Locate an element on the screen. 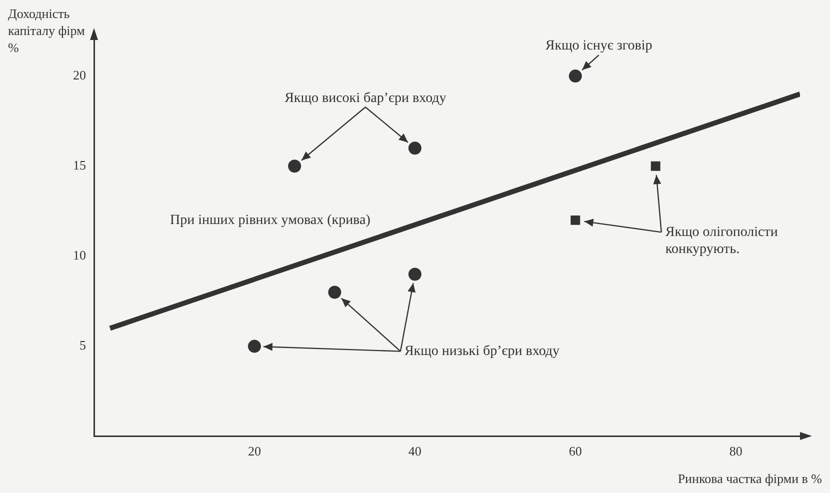 This screenshot has width=830, height=493. x-tick-label: 80 is located at coordinates (735, 451).